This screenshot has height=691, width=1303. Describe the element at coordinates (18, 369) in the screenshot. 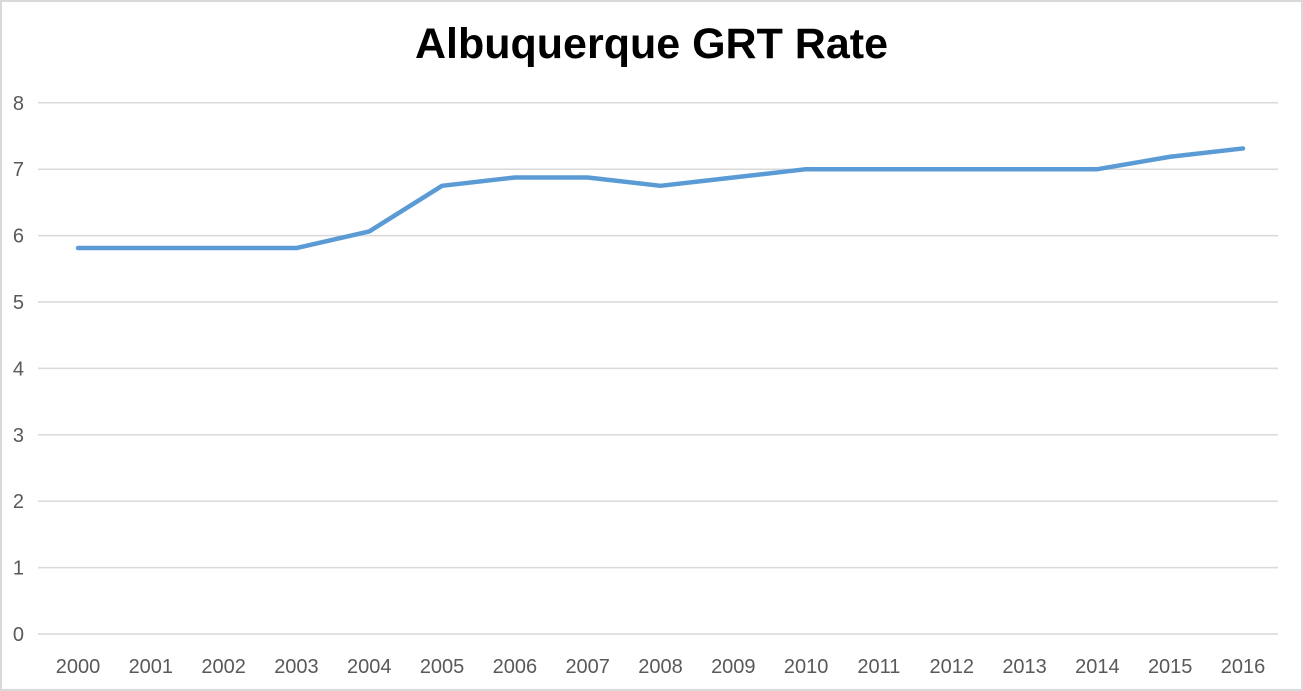

I see `y-axis-tick-label: 4` at that location.